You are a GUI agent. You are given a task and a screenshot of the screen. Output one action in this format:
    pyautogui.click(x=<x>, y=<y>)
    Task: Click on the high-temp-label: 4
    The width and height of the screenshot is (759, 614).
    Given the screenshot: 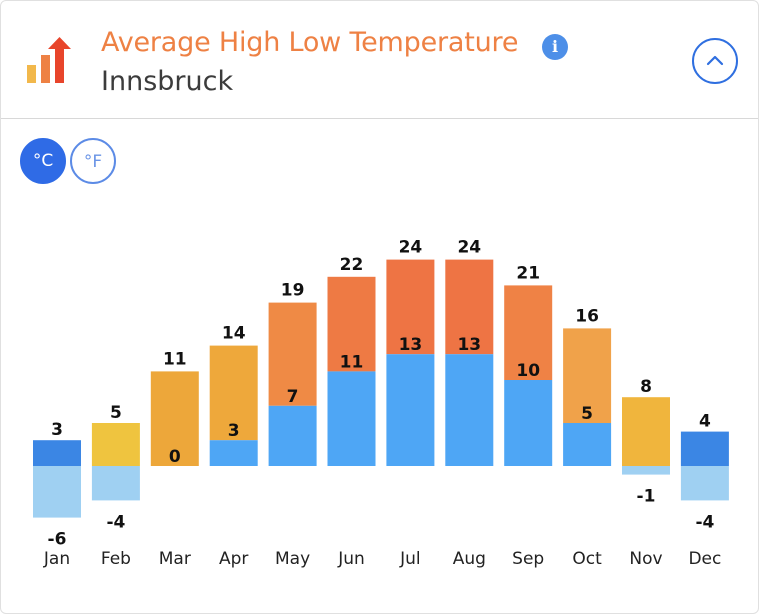 What is the action you would take?
    pyautogui.click(x=705, y=422)
    